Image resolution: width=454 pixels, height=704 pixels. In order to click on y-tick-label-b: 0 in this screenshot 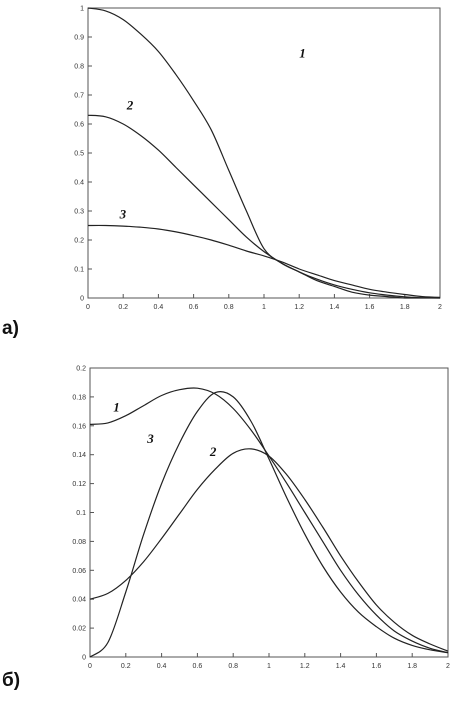, I will do `click(84, 658)`.